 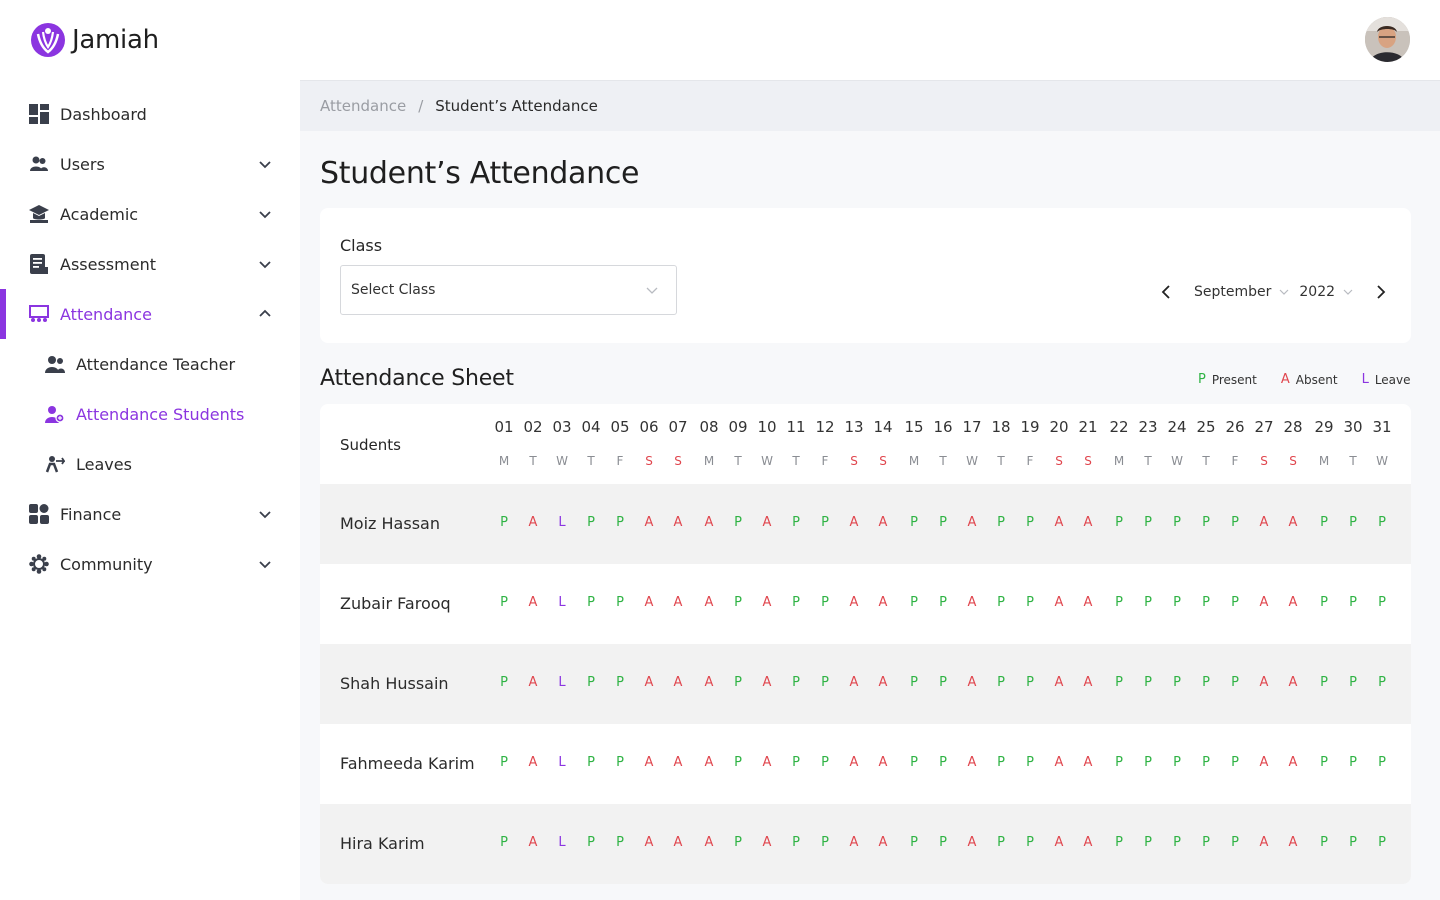 I want to click on sidebar-item-community: Community, so click(x=150, y=564).